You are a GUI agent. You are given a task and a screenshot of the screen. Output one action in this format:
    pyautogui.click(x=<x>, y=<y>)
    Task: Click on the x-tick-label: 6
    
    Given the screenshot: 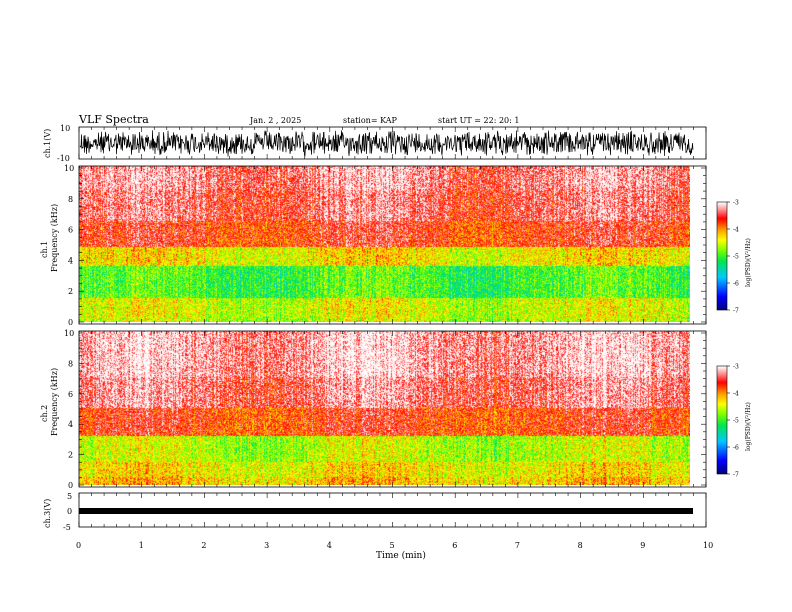 What is the action you would take?
    pyautogui.click(x=454, y=545)
    